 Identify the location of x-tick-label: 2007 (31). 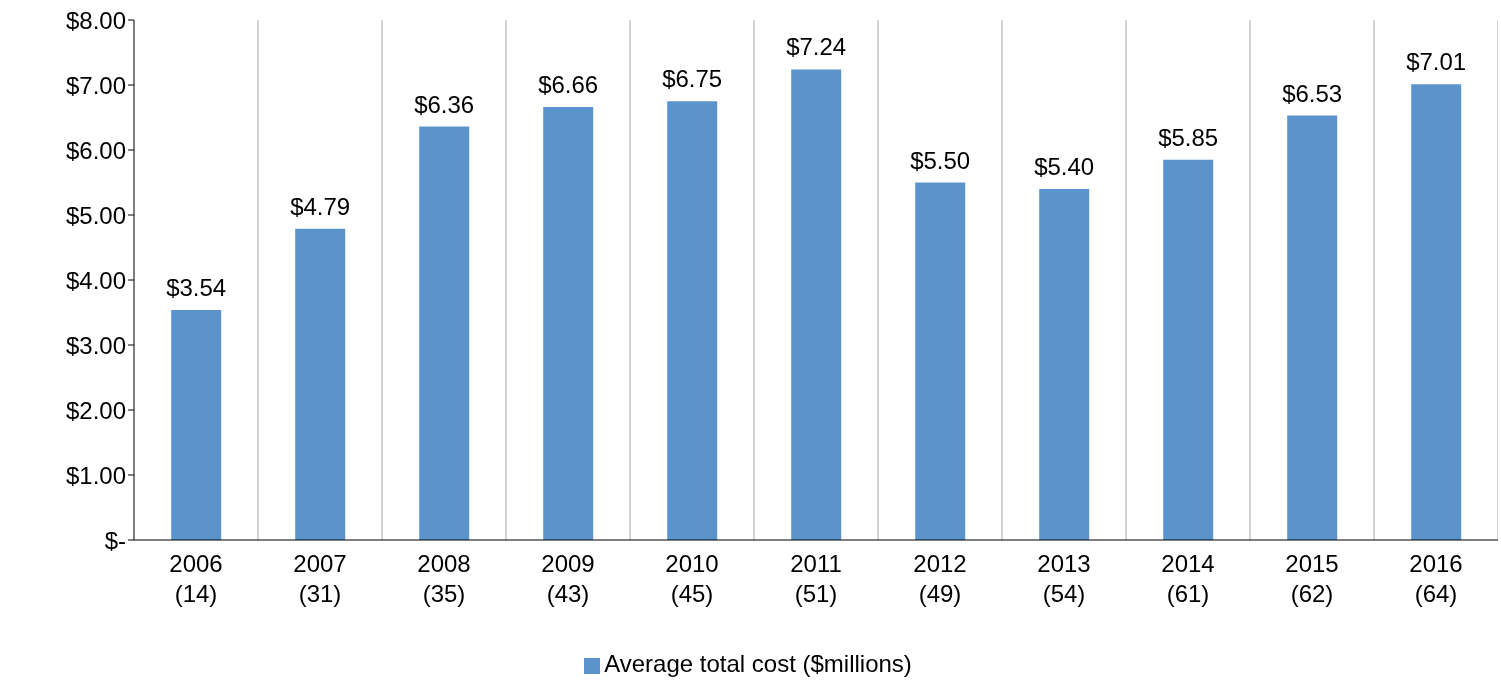
(320, 578).